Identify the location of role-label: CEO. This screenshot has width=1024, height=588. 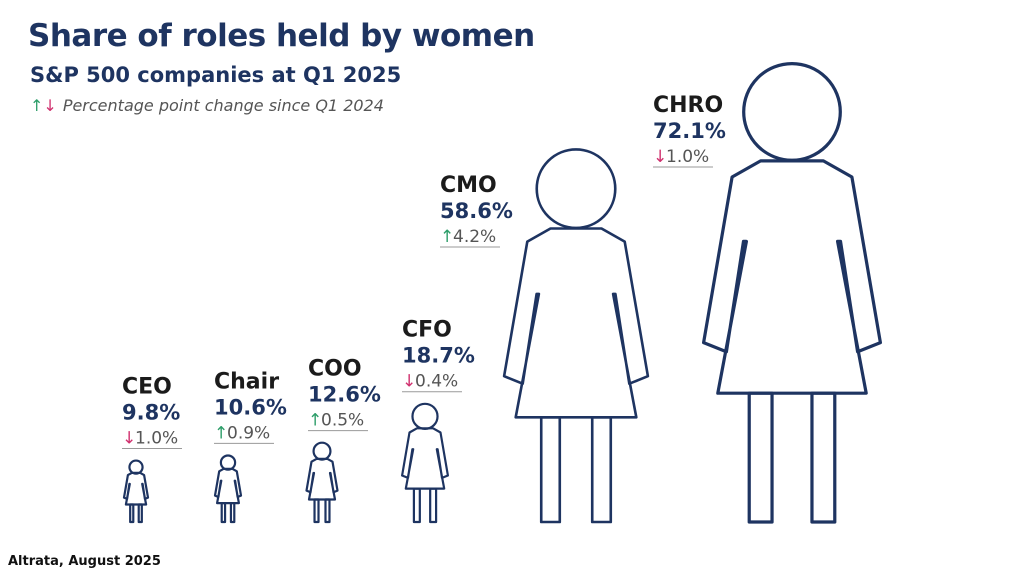
(147, 386).